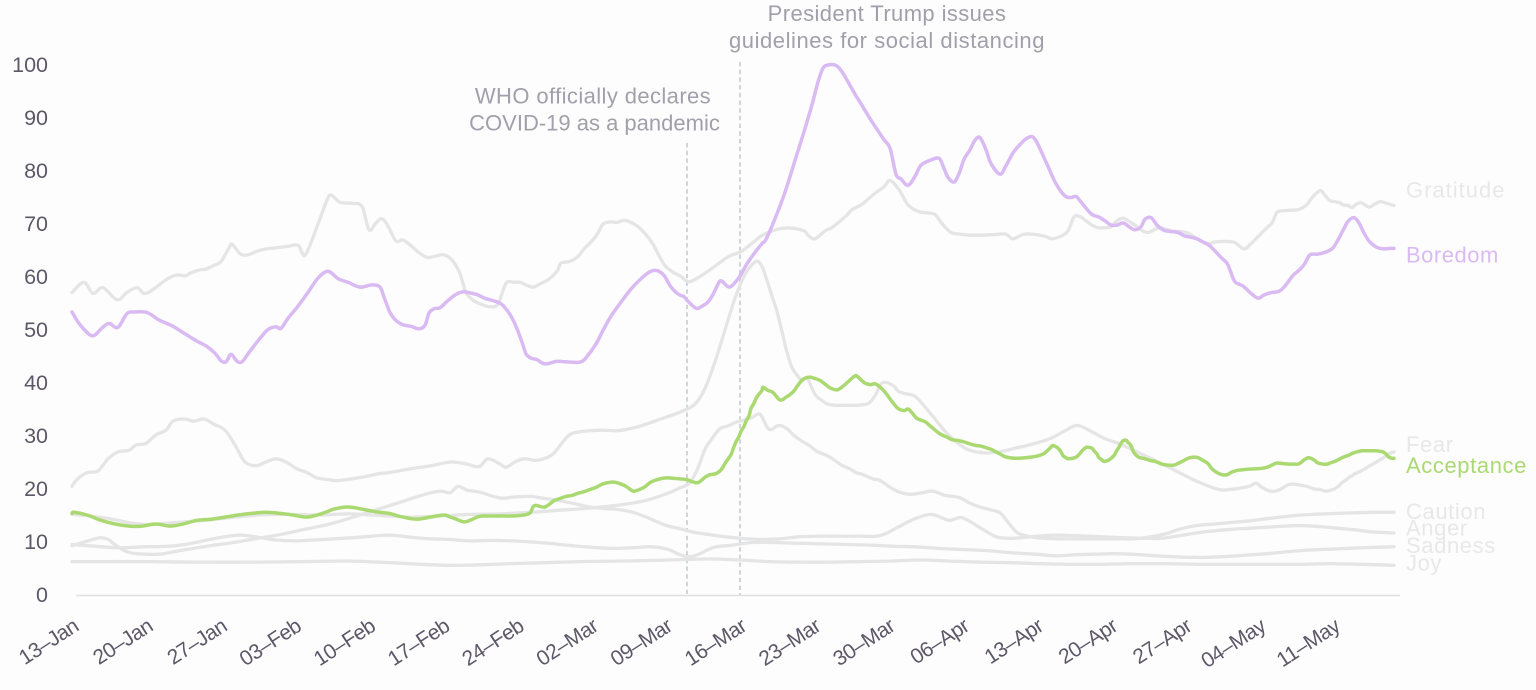 The height and width of the screenshot is (690, 1536). What do you see at coordinates (36, 383) in the screenshot?
I see `svg-text: 40` at bounding box center [36, 383].